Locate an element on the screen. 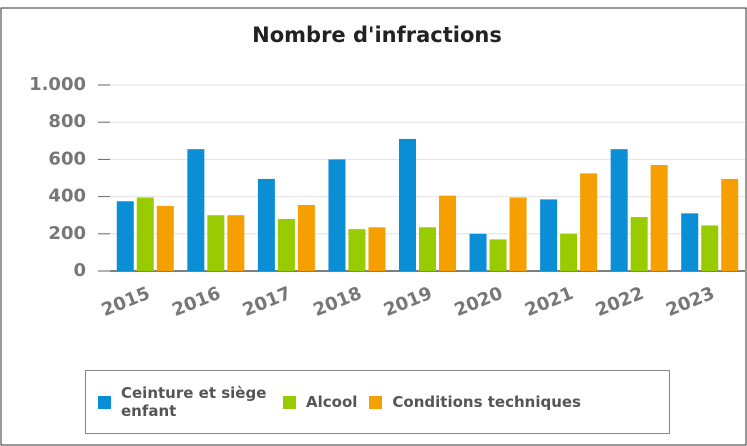 The image size is (747, 446). x-tick-label: 2022 is located at coordinates (620, 302).